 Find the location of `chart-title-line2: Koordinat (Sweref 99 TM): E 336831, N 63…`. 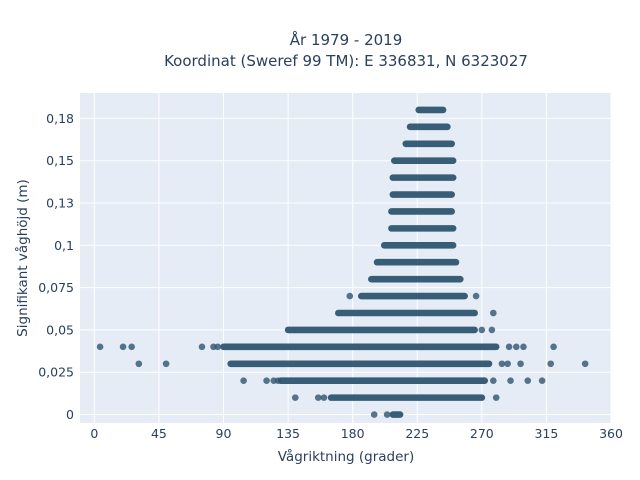

chart-title-line2: Koordinat (Sweref 99 TM): E 336831, N 63… is located at coordinates (346, 61).